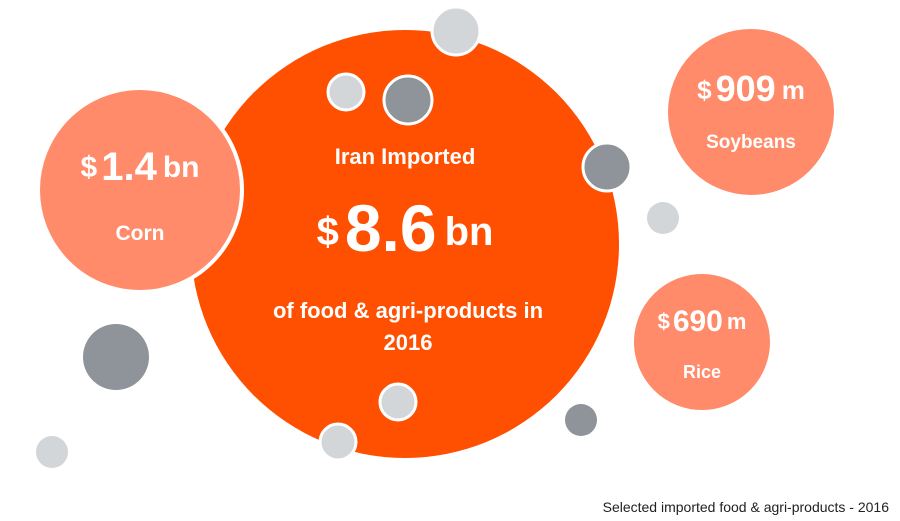  Describe the element at coordinates (390, 228) in the screenshot. I see `total-number: 8.6` at that location.